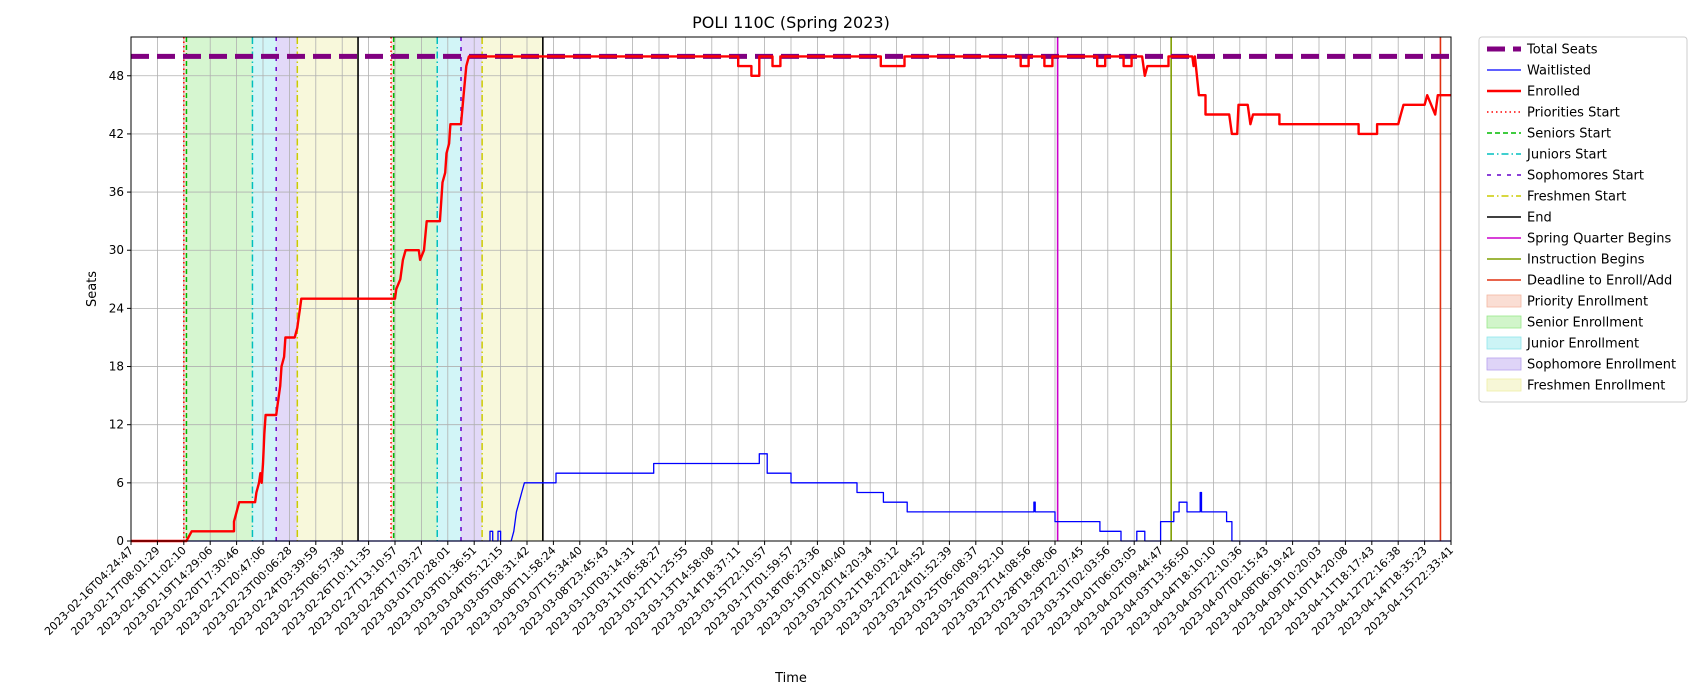 This screenshot has height=700, width=1700. What do you see at coordinates (116, 192) in the screenshot?
I see `y-tick-label-6: 36` at bounding box center [116, 192].